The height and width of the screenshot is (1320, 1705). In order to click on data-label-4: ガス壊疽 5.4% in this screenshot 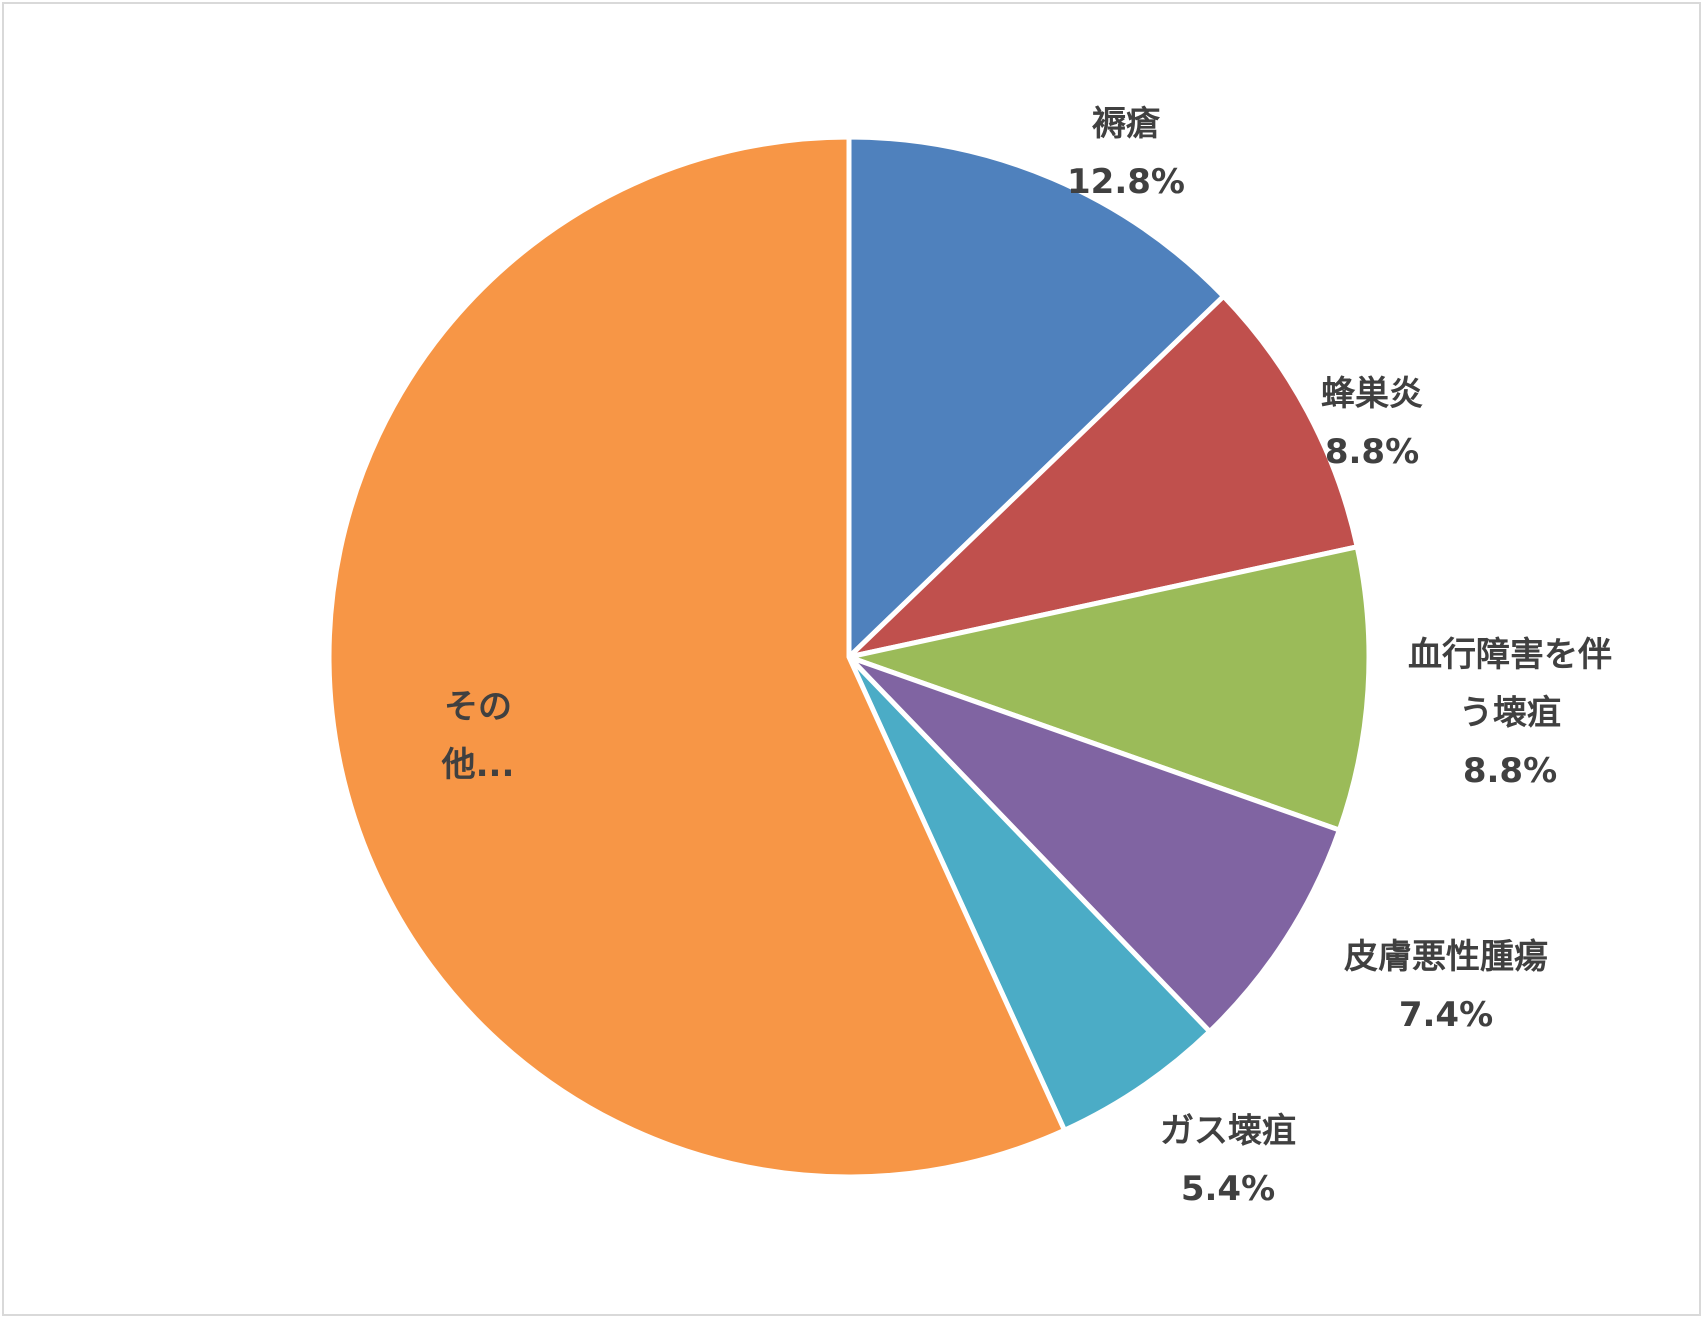, I will do `click(1228, 1160)`.